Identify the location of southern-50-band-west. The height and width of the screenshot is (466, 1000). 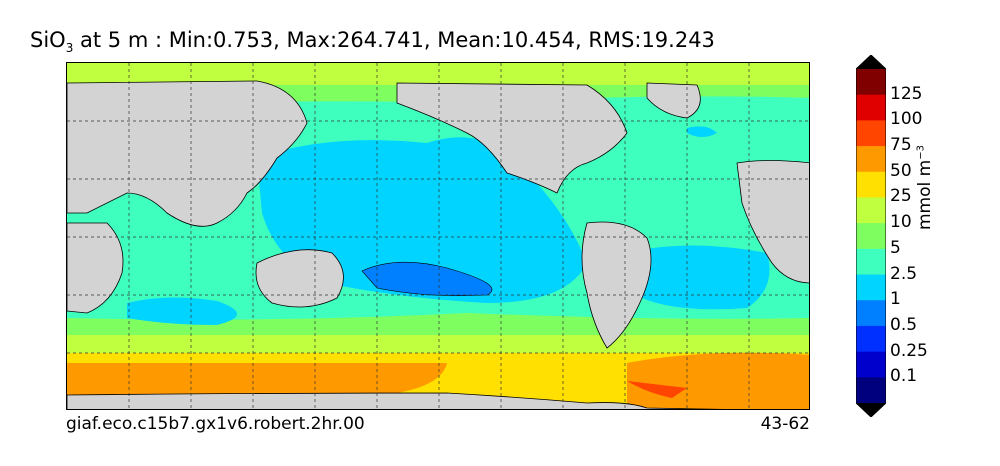
(257, 379).